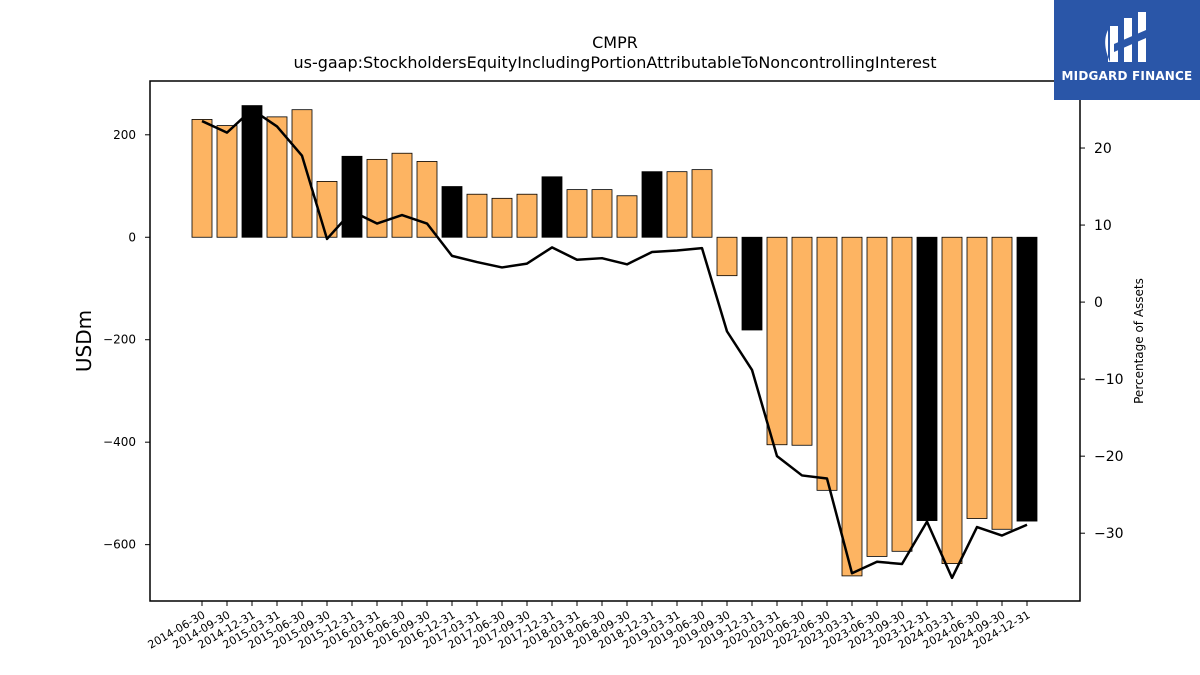  Describe the element at coordinates (1127, 76) in the screenshot. I see `logo-text: MIDGARD FINANCE` at that location.